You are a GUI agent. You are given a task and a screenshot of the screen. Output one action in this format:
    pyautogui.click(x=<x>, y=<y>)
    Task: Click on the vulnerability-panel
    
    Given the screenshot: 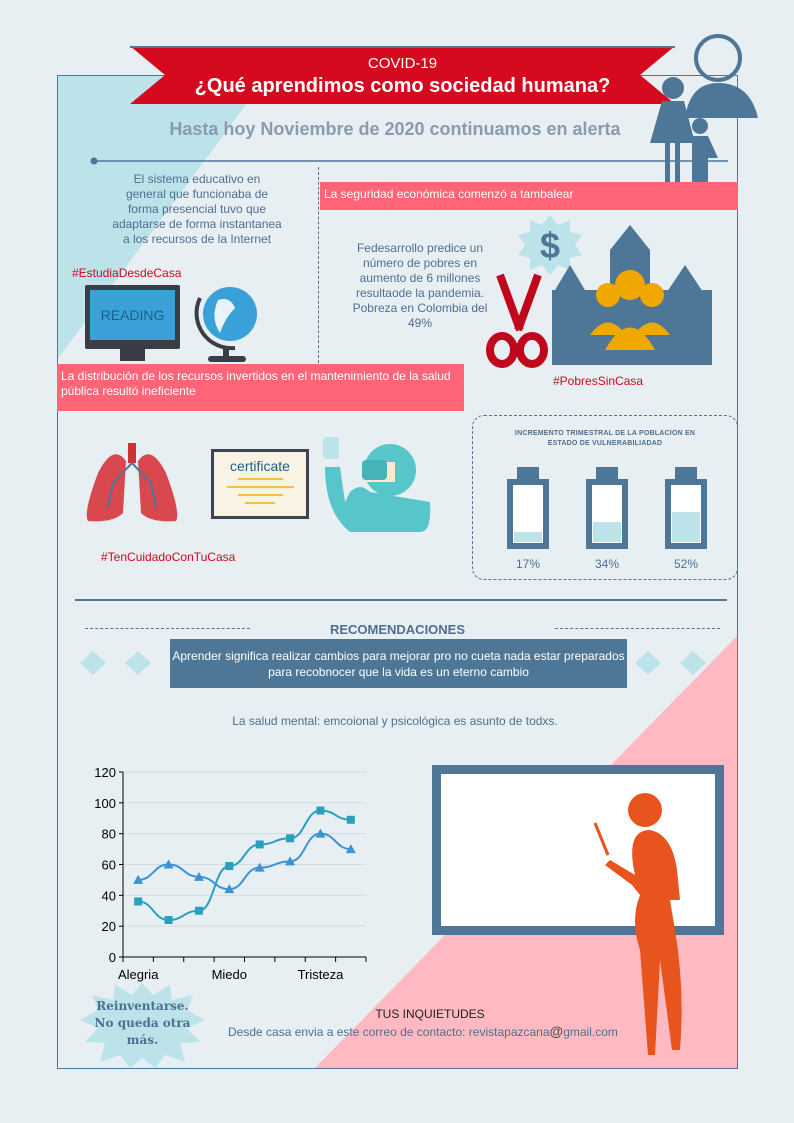 What is the action you would take?
    pyautogui.click(x=605, y=497)
    